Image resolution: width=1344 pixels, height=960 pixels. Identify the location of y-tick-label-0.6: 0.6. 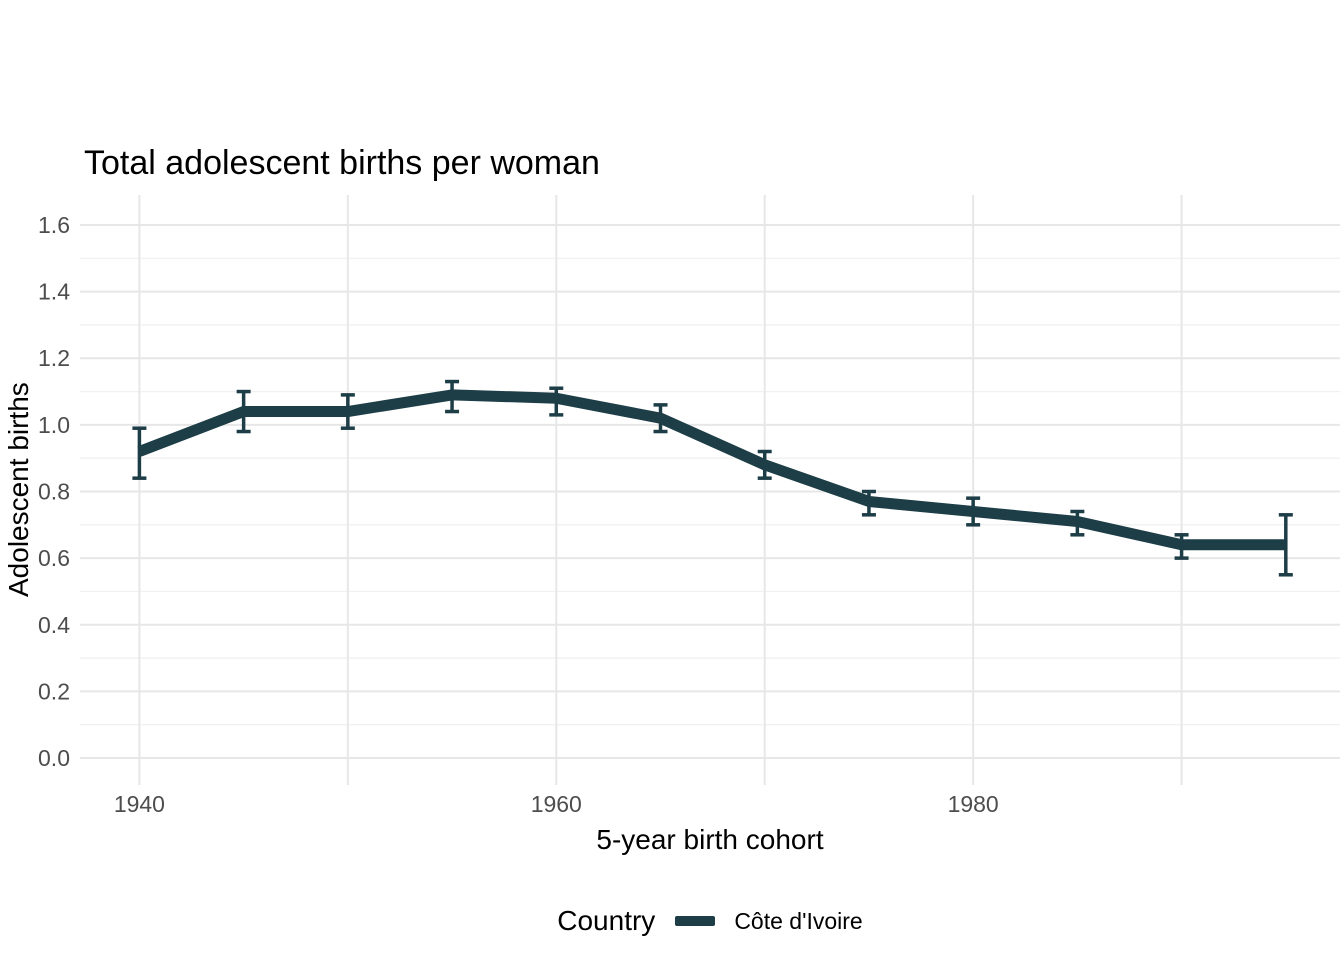
(54, 558).